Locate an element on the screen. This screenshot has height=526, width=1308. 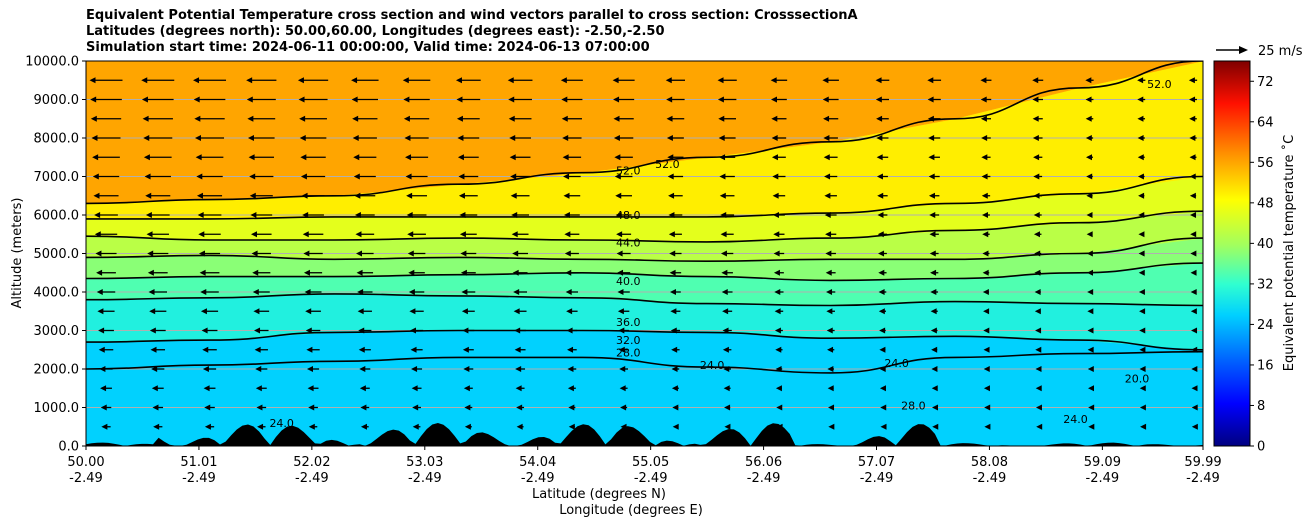
colorbar-tick-label: 64 is located at coordinates (1265, 122).